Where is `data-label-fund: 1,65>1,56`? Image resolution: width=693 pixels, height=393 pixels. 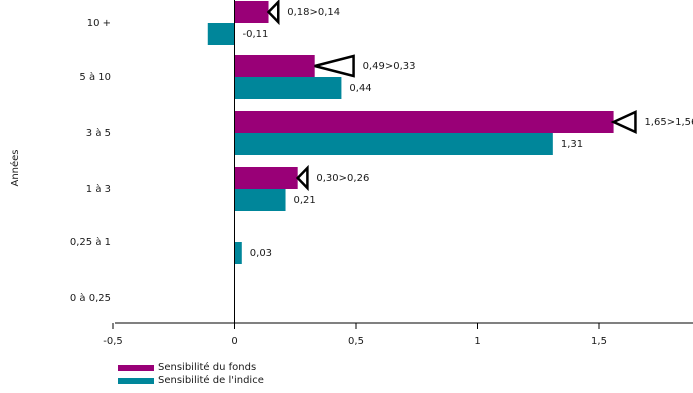 data-label-fund: 1,65>1,56 is located at coordinates (668, 122).